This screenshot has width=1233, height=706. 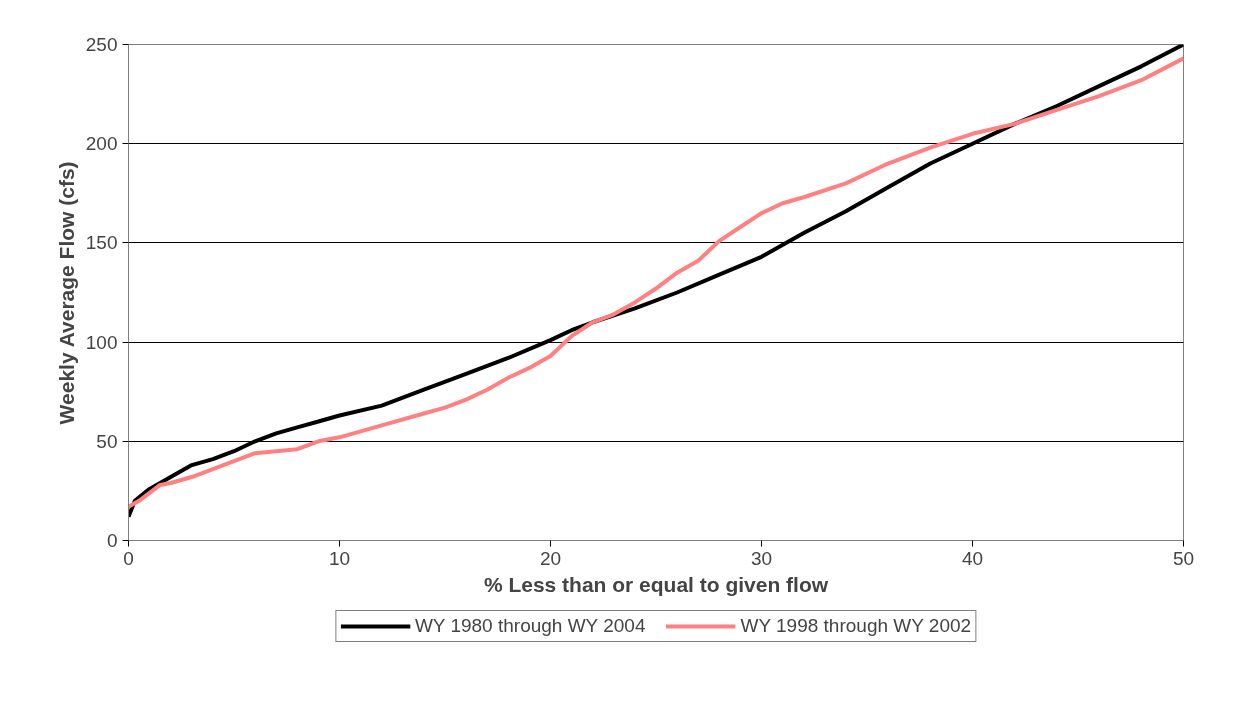 What do you see at coordinates (101, 44) in the screenshot?
I see `y-tick-label: 250` at bounding box center [101, 44].